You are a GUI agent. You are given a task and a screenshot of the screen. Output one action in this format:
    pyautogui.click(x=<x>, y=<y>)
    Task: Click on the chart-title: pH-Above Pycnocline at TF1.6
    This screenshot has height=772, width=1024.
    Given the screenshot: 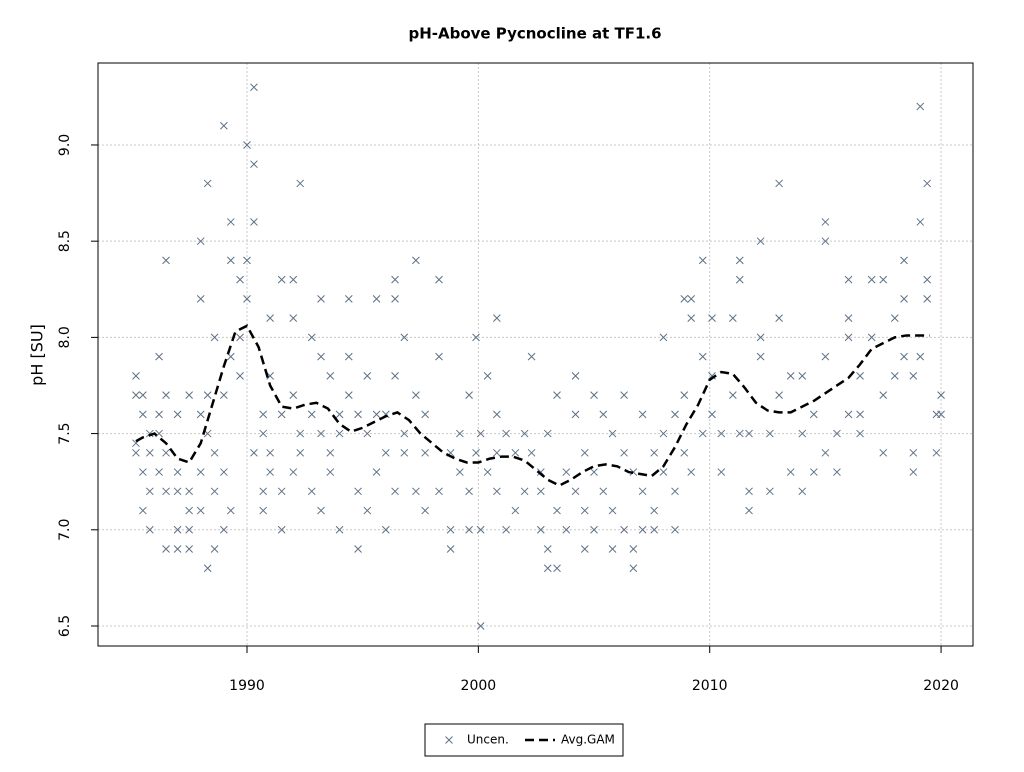 What is the action you would take?
    pyautogui.click(x=534, y=34)
    